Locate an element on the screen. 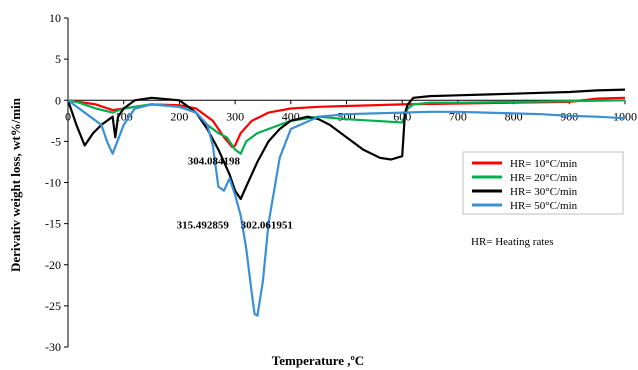 This screenshot has height=370, width=638. legend-label: HR= 30°C/min is located at coordinates (544, 192).